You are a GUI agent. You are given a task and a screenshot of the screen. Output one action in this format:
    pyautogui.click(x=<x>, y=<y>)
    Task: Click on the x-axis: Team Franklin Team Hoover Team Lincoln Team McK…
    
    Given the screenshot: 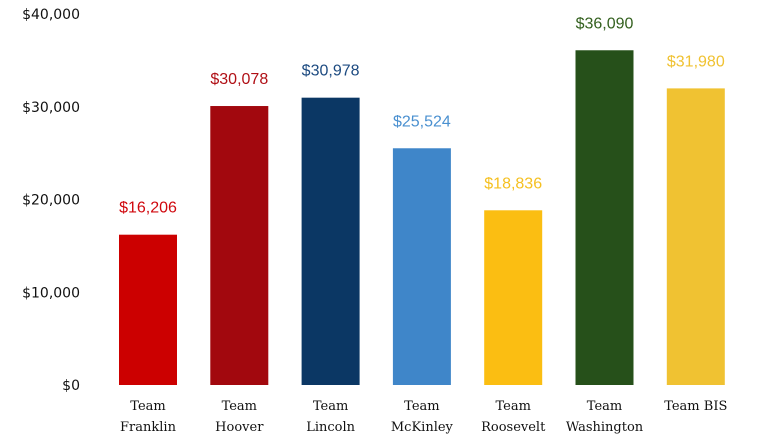 What is the action you would take?
    pyautogui.click(x=423, y=417)
    